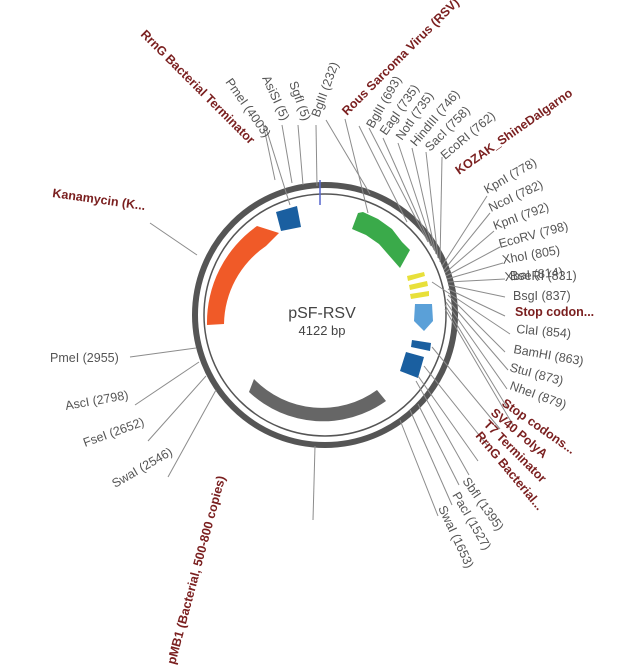 This screenshot has height=670, width=640. Describe the element at coordinates (96, 400) in the screenshot. I see `site-asci-2798: AscI (2798)` at that location.